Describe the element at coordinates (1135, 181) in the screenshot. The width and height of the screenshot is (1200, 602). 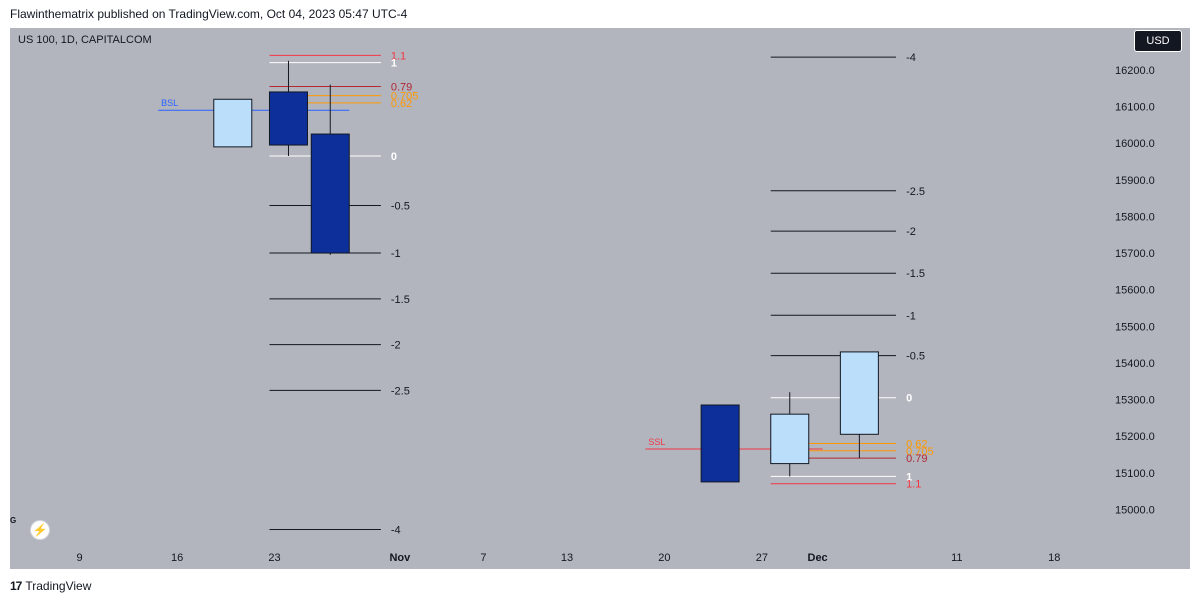
I see `price-tick-label: 15900.0` at that location.